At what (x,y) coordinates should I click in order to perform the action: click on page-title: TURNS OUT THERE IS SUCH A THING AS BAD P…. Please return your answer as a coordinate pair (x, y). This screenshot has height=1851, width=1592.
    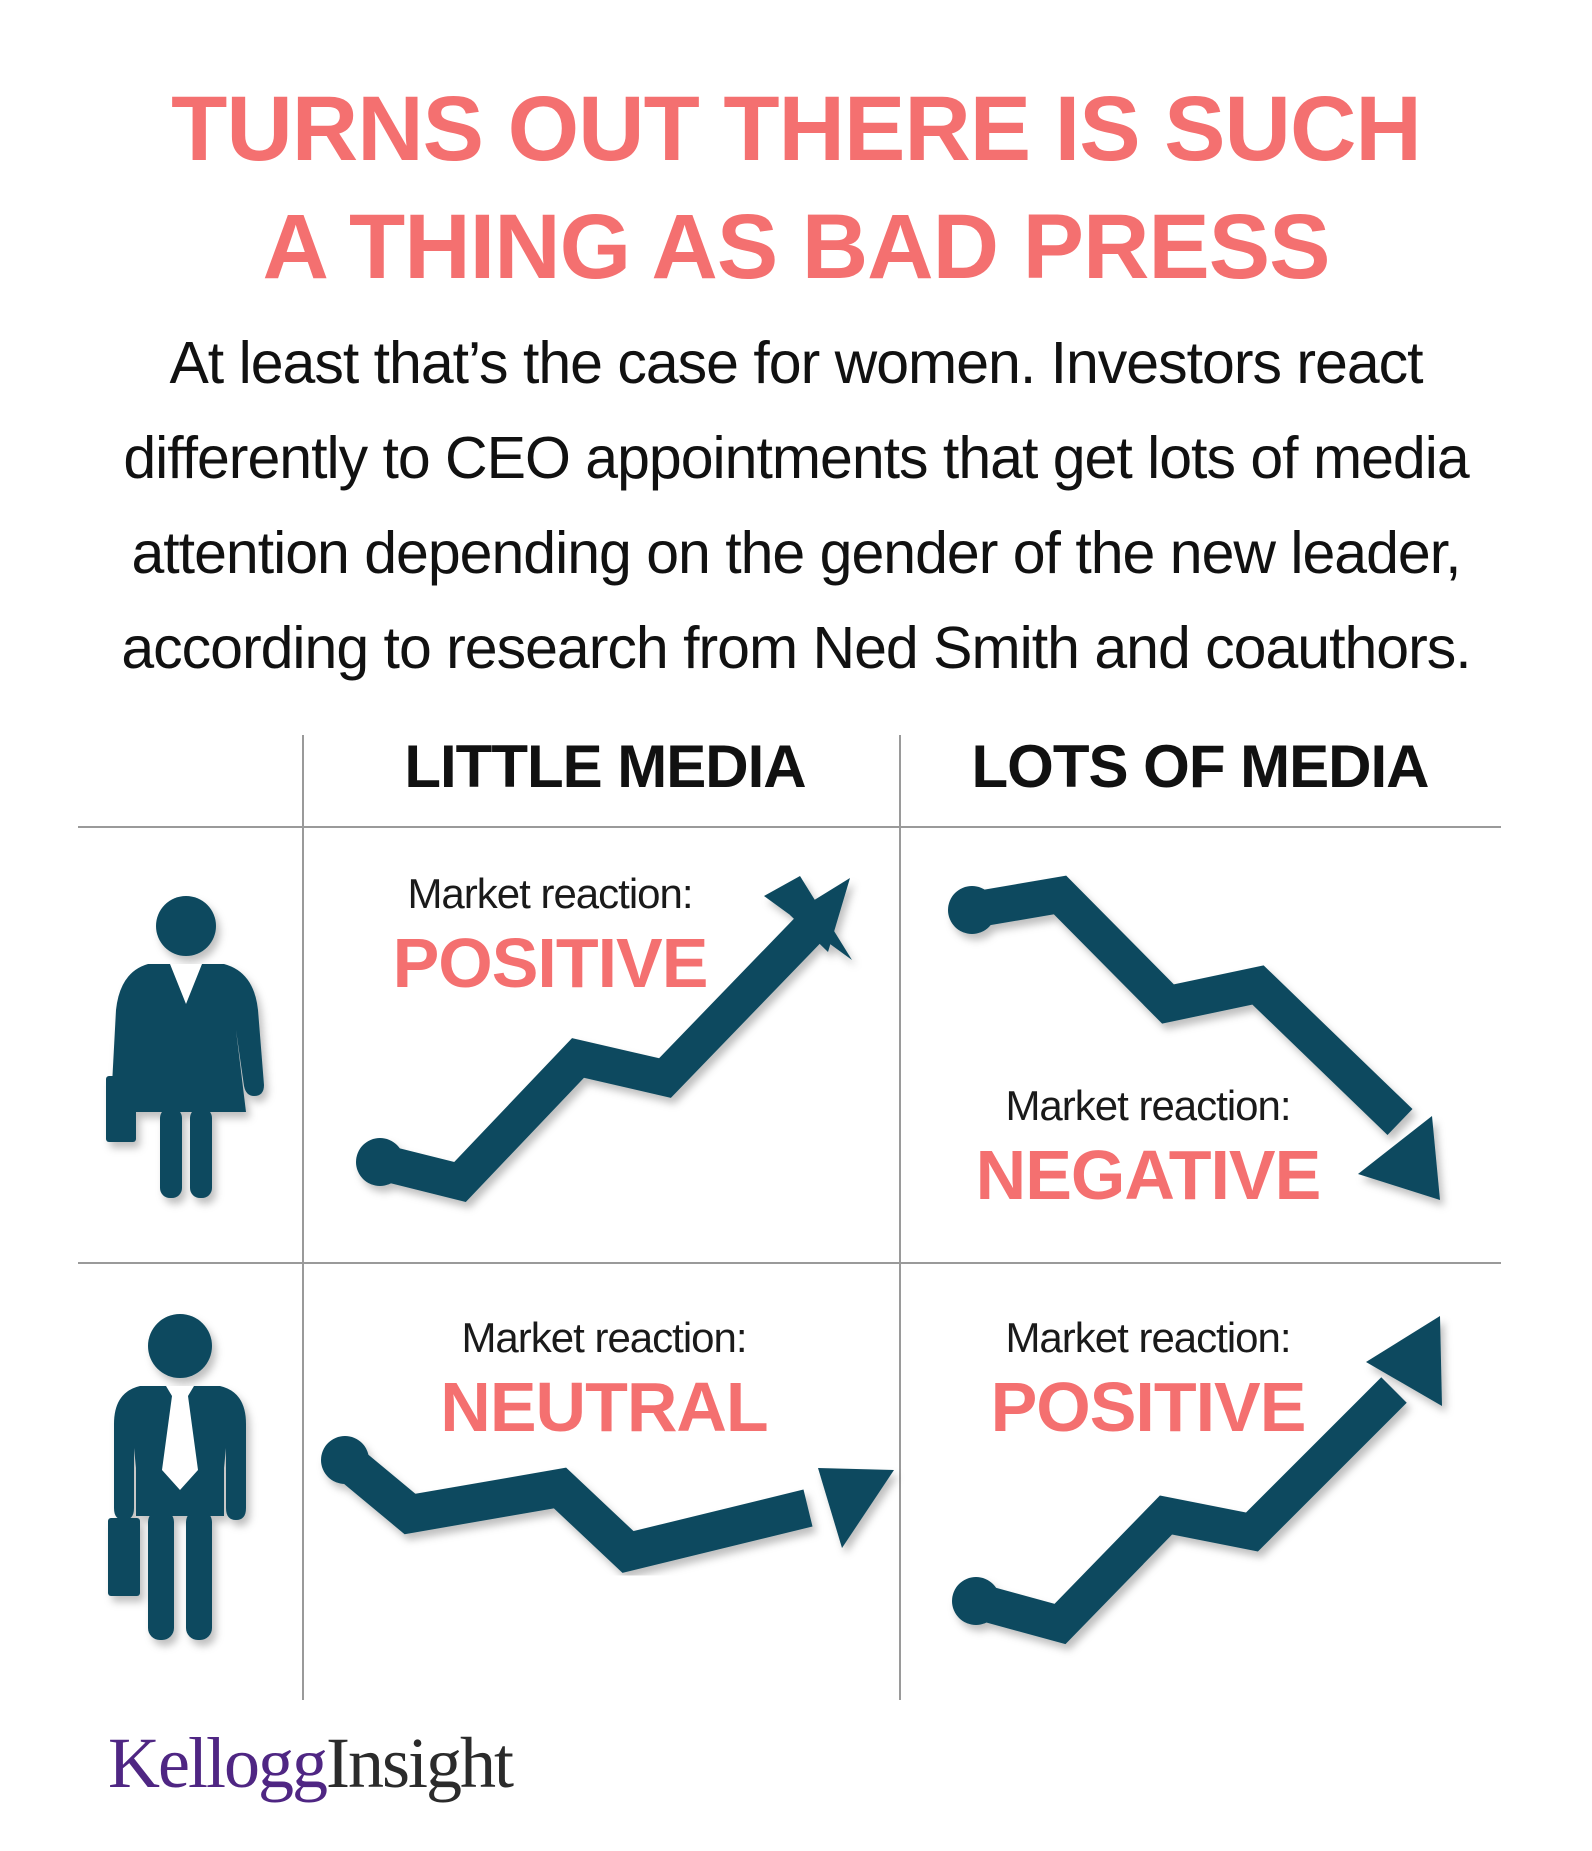
    Looking at the image, I should click on (796, 188).